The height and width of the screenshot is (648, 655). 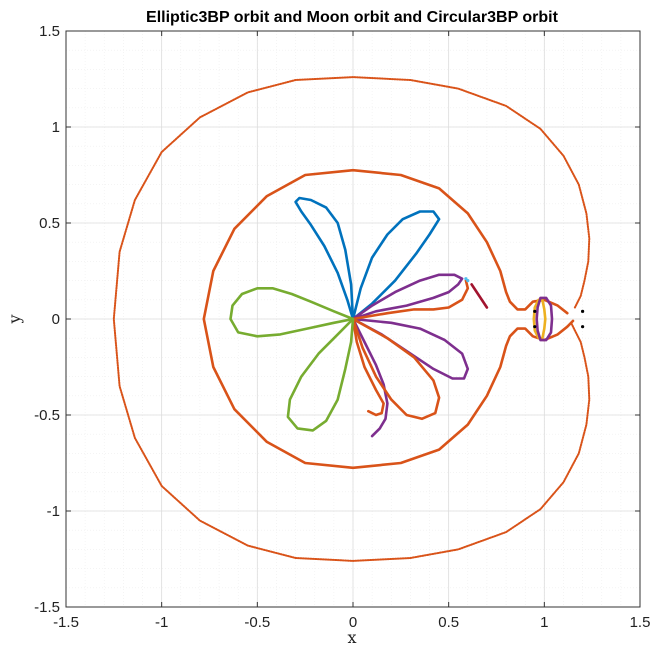 What do you see at coordinates (257, 622) in the screenshot?
I see `x-tick-label: -0.5` at bounding box center [257, 622].